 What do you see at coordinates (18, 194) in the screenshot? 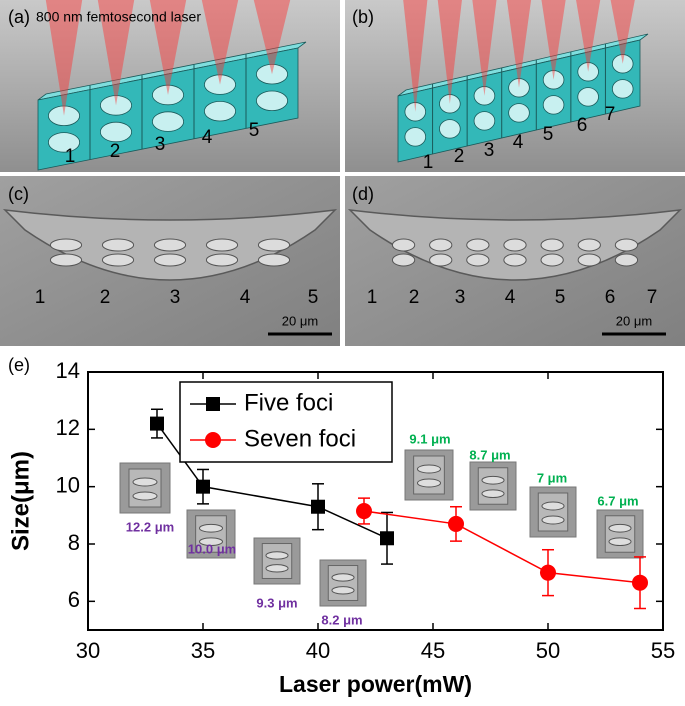
I see `panel-label: (c)` at bounding box center [18, 194].